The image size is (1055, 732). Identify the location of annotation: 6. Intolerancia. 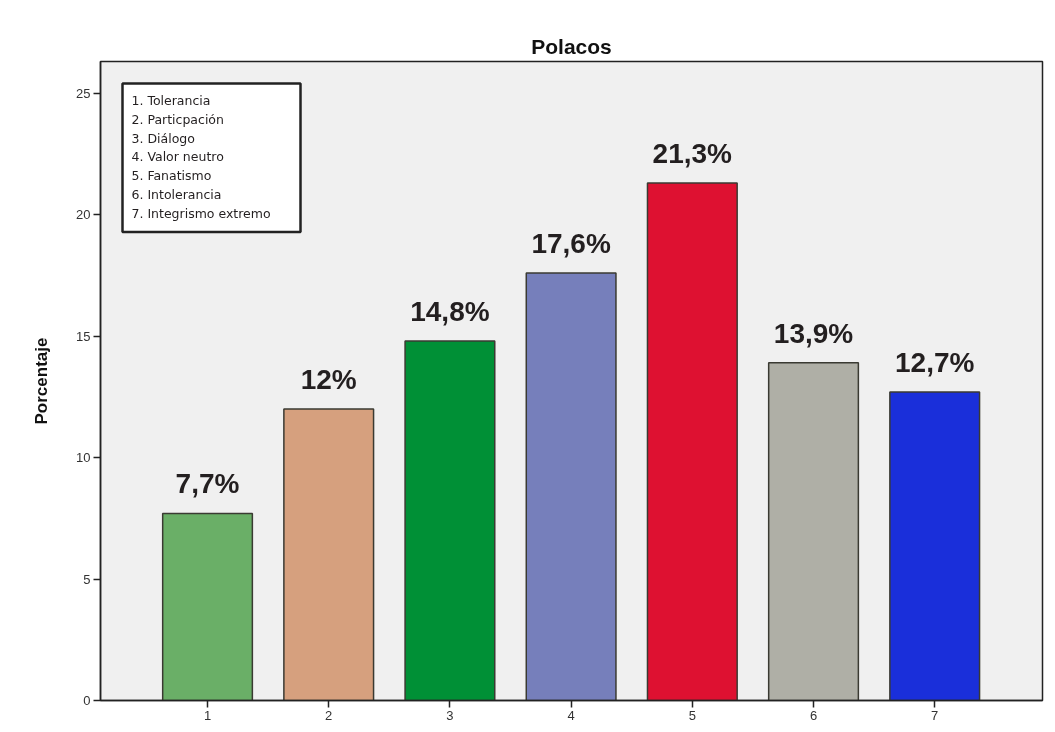
(176, 194).